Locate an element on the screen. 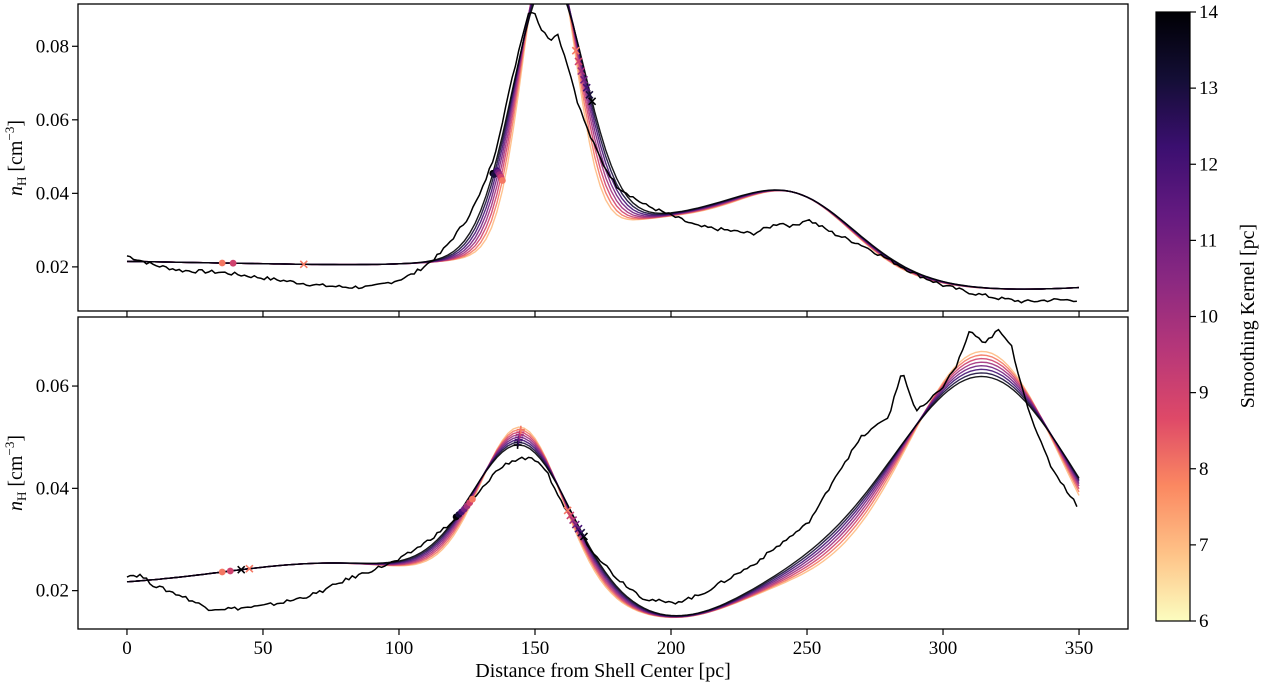 This screenshot has width=1262, height=685. x-tick-label: 0 is located at coordinates (127, 648).